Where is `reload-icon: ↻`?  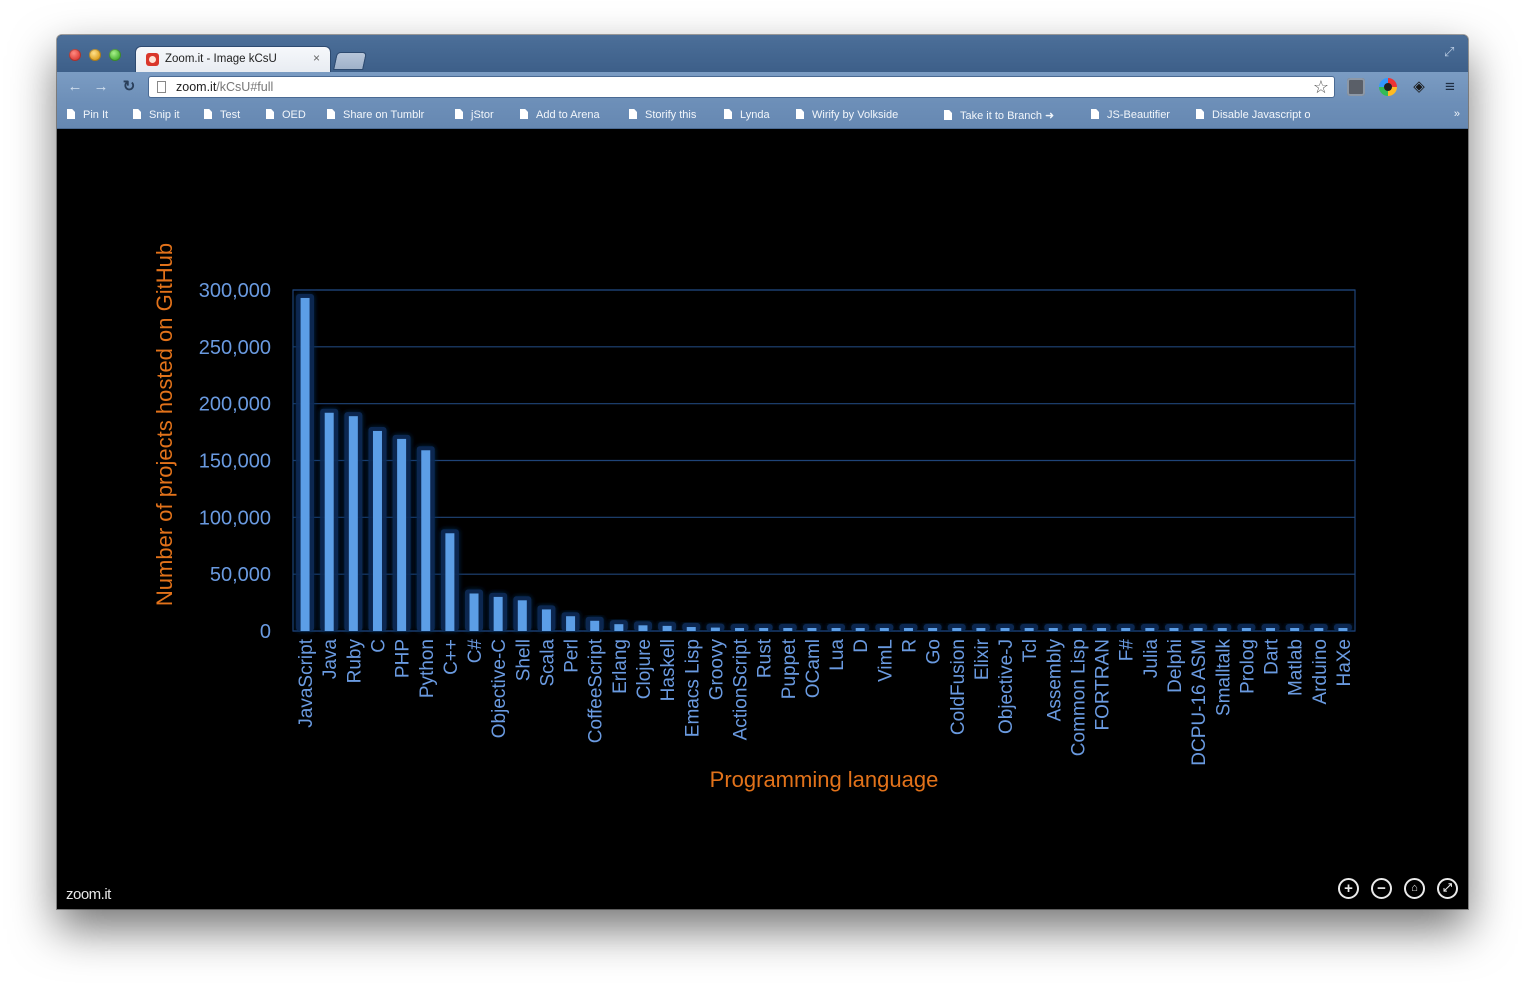 reload-icon: ↻ is located at coordinates (129, 86).